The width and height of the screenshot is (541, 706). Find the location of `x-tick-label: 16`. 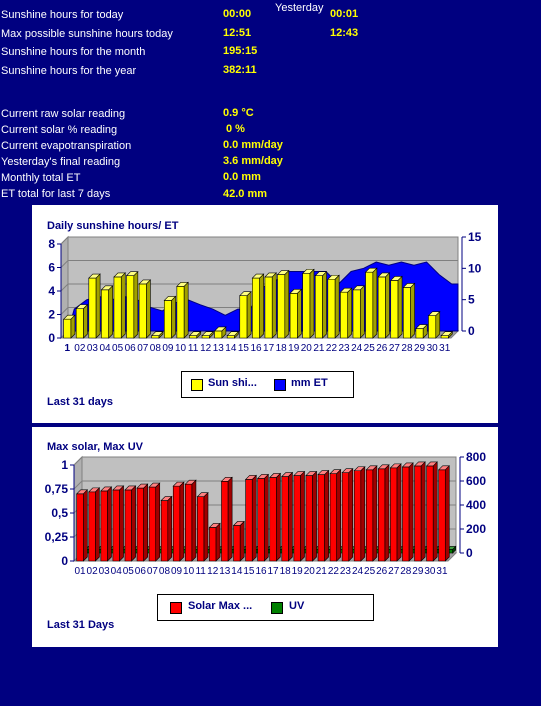

x-tick-label: 16 is located at coordinates (261, 571).